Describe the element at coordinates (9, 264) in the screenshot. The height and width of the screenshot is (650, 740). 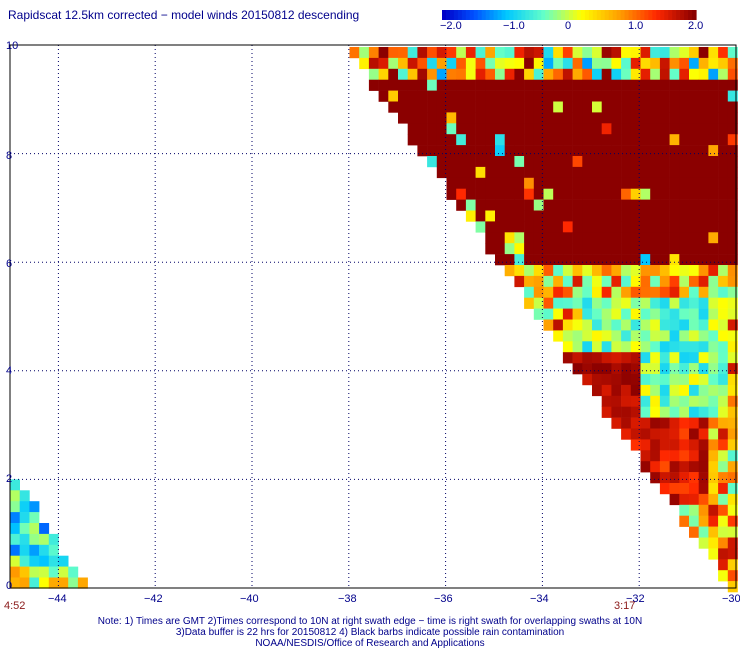
I see `y-tick-label: 6` at that location.